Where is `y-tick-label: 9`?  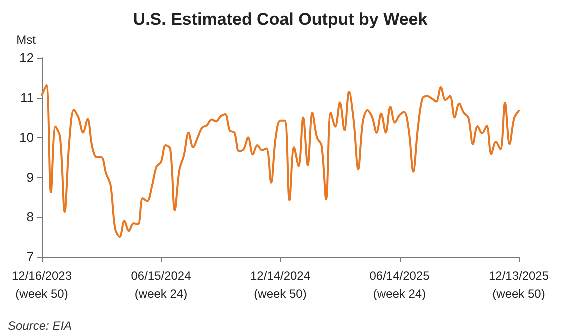 y-tick-label: 9 is located at coordinates (30, 177).